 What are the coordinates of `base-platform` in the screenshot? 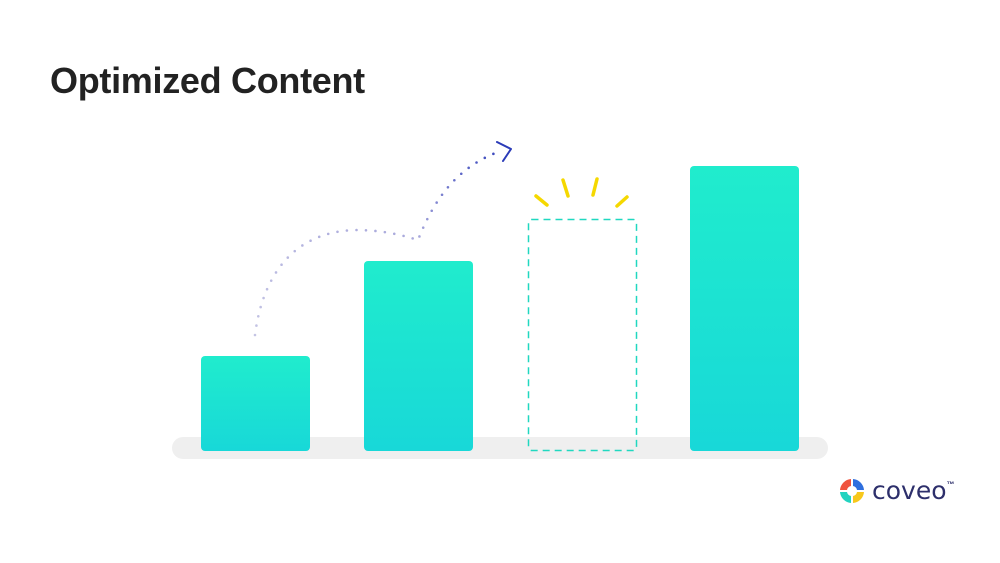 It's located at (500, 448).